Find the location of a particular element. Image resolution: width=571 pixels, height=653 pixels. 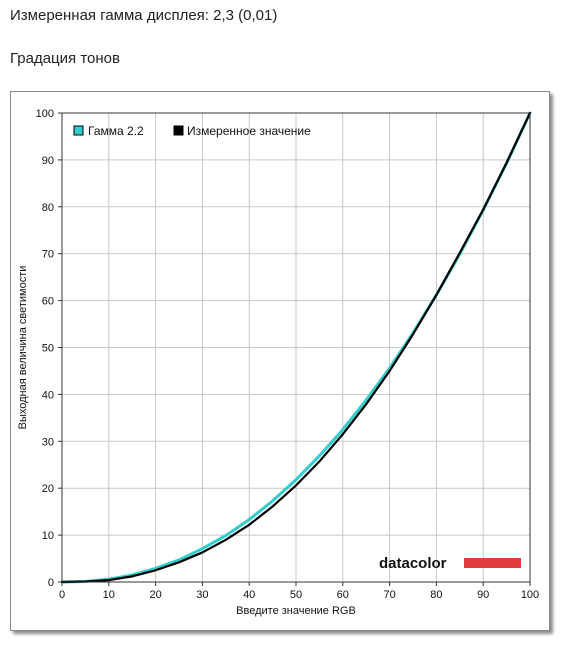

y-tick-label: 20 is located at coordinates (48, 489).